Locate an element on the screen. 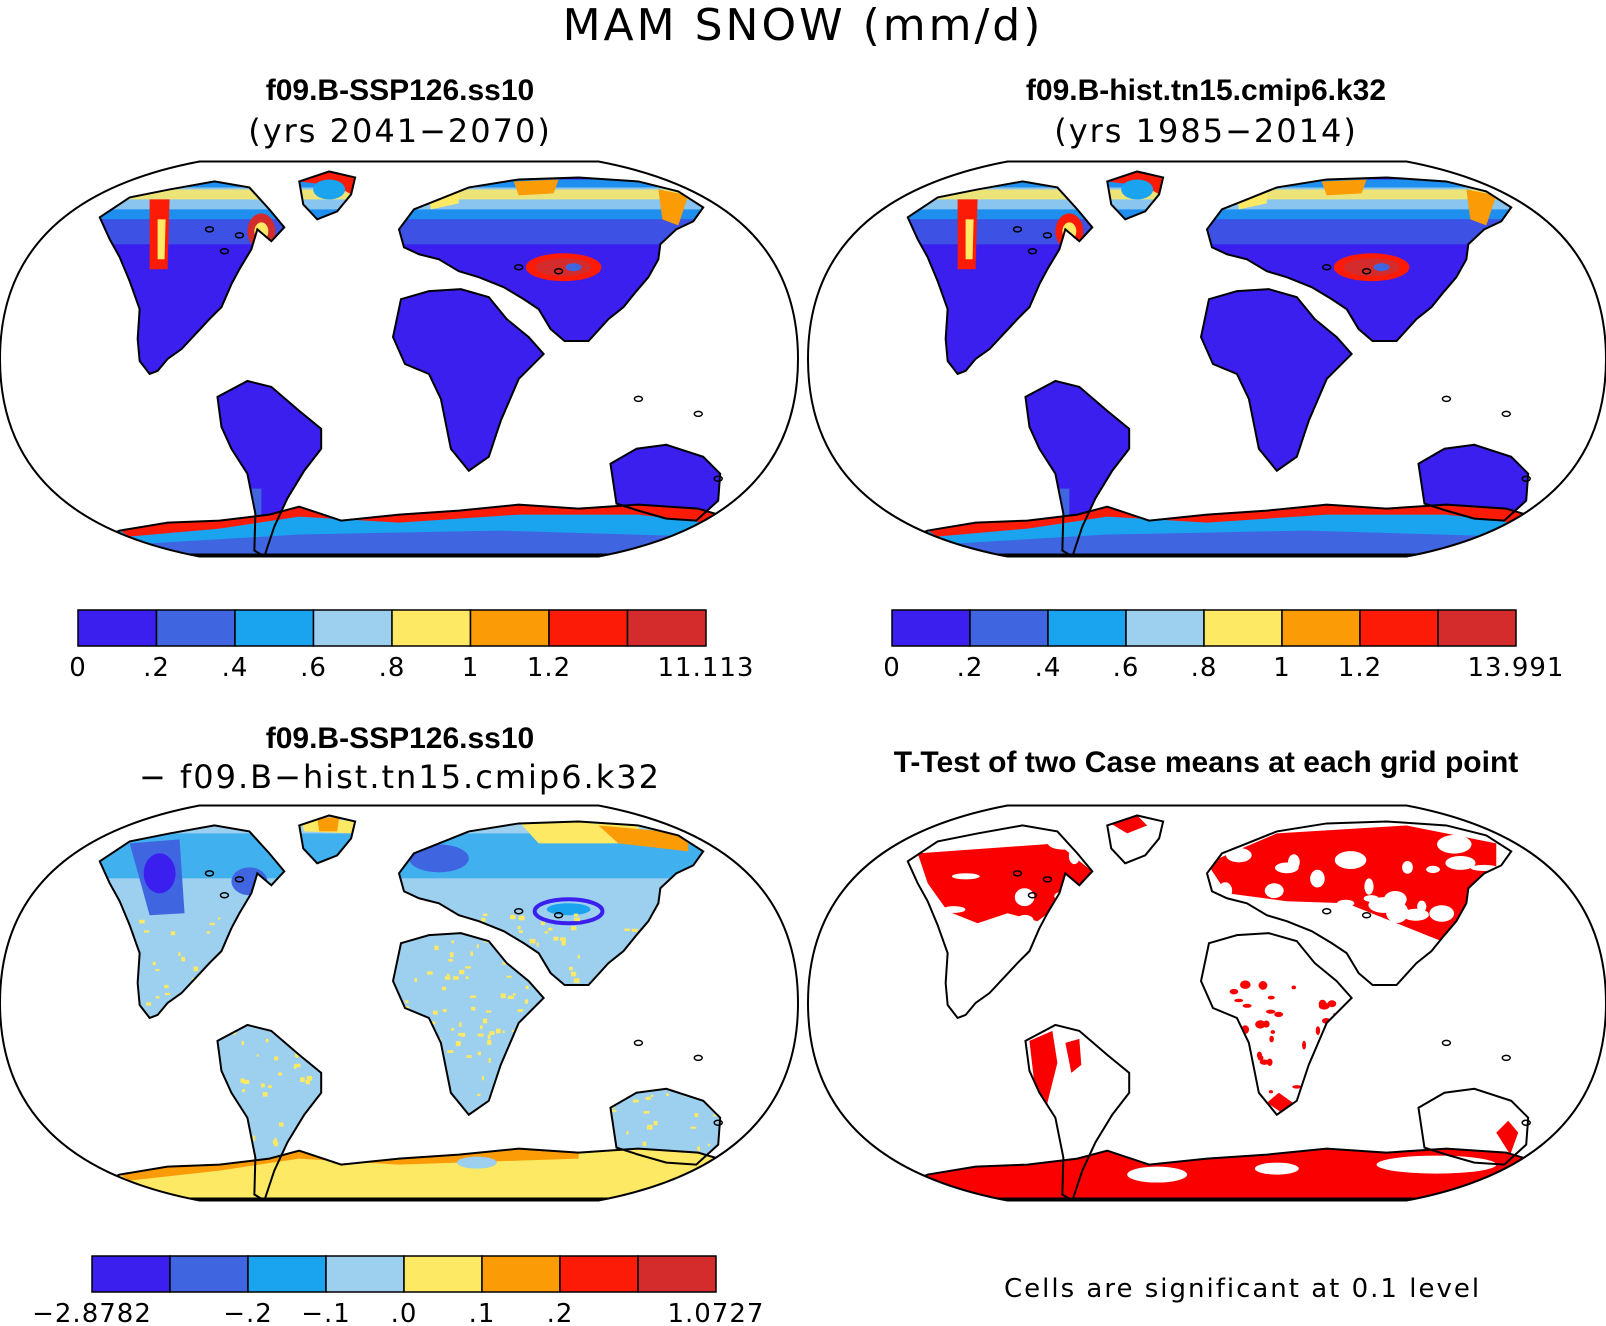 This screenshot has height=1326, width=1606. colorbar-ssp: 0 .2 .4 .6 .8 1 1.2 11.113 is located at coordinates (412, 646).